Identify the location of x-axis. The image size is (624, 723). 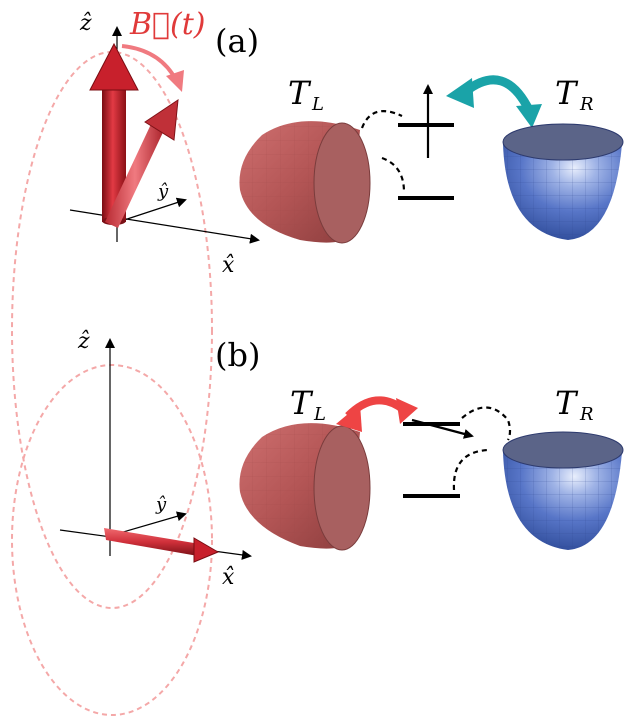
(164, 226).